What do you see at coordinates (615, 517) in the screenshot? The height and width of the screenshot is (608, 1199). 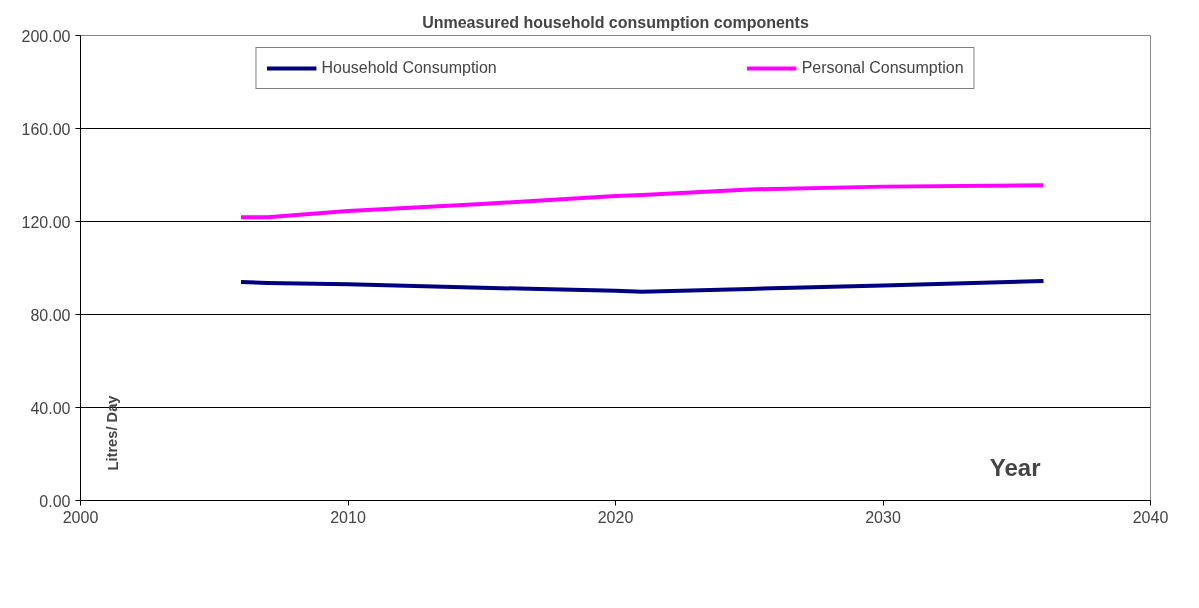 I see `x-tick-label: 2020` at bounding box center [615, 517].